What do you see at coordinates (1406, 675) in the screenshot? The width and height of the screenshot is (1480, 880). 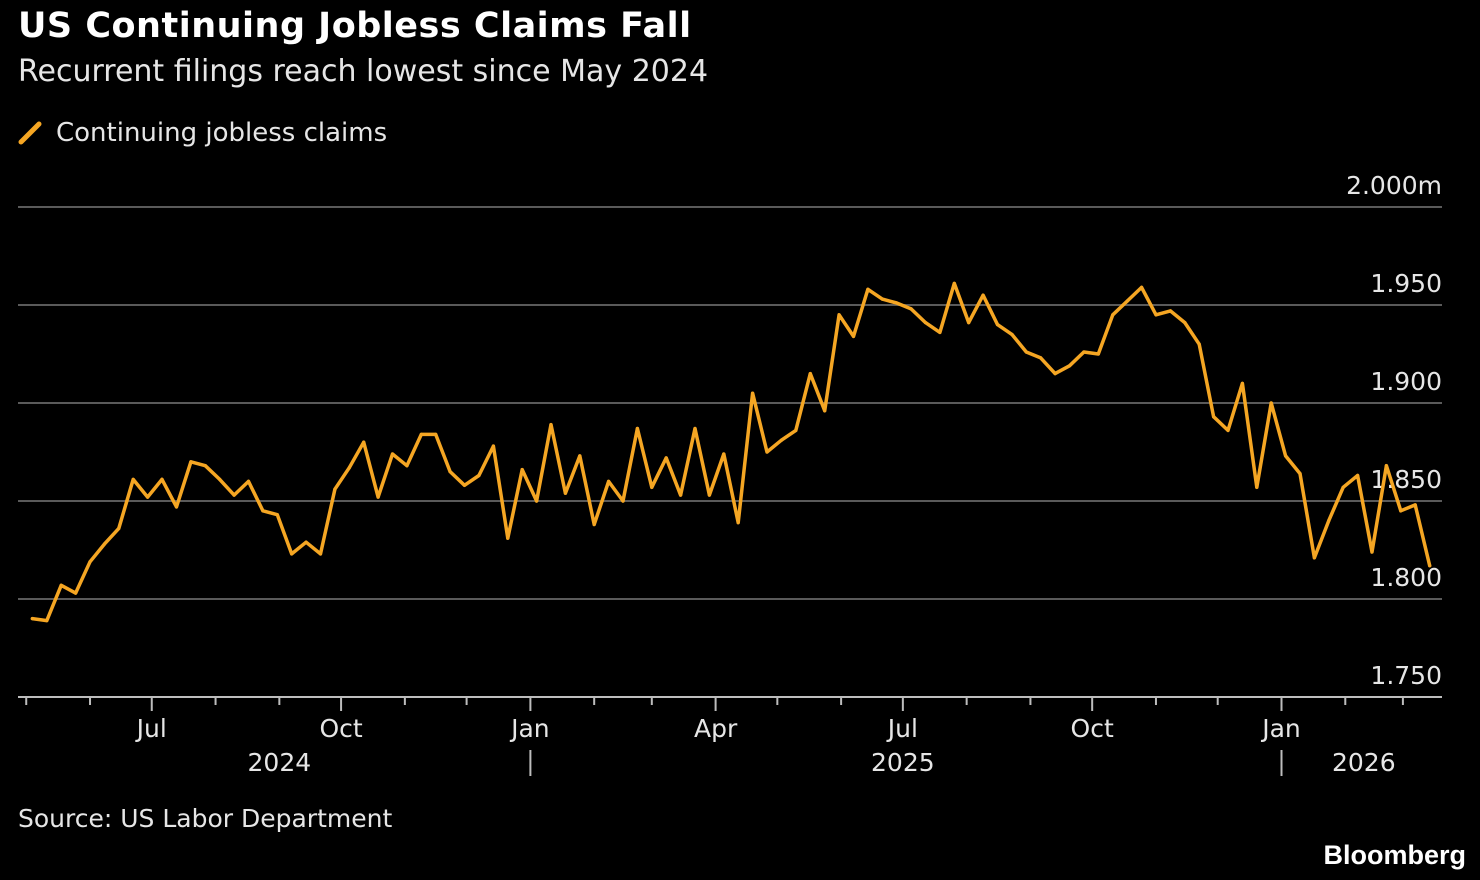 I see `y-tick-label: 1.750` at bounding box center [1406, 675].